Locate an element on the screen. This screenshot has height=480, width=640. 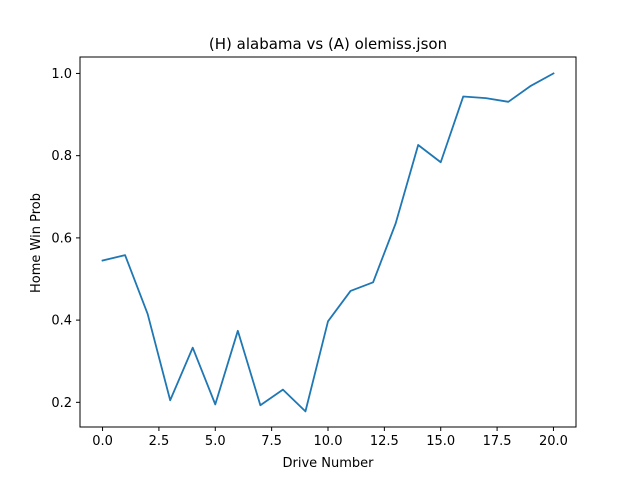
x-tick-label: 2.5 is located at coordinates (159, 441).